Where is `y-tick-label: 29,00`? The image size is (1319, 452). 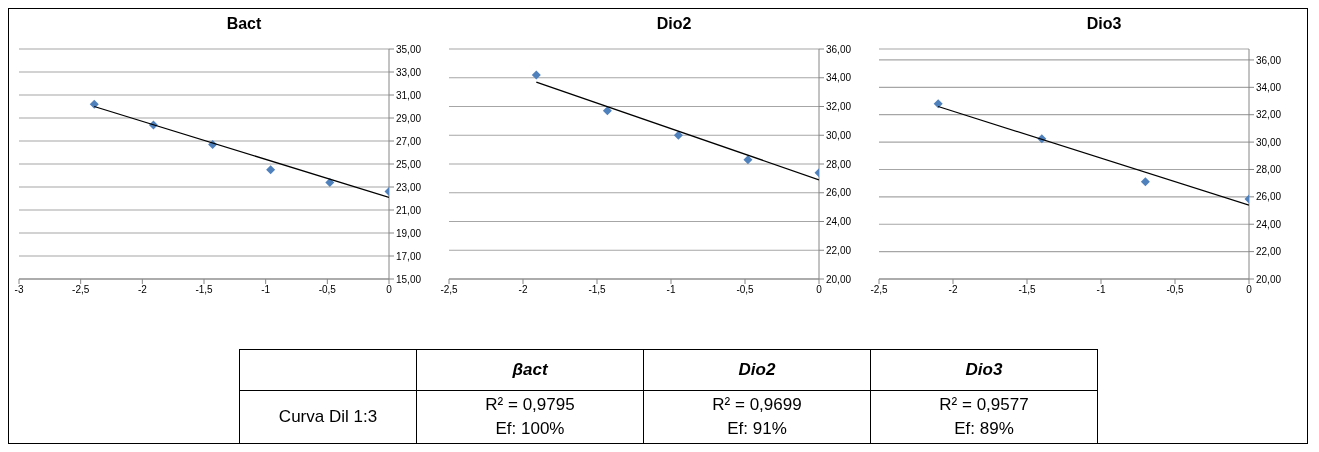
y-tick-label: 29,00 is located at coordinates (409, 118).